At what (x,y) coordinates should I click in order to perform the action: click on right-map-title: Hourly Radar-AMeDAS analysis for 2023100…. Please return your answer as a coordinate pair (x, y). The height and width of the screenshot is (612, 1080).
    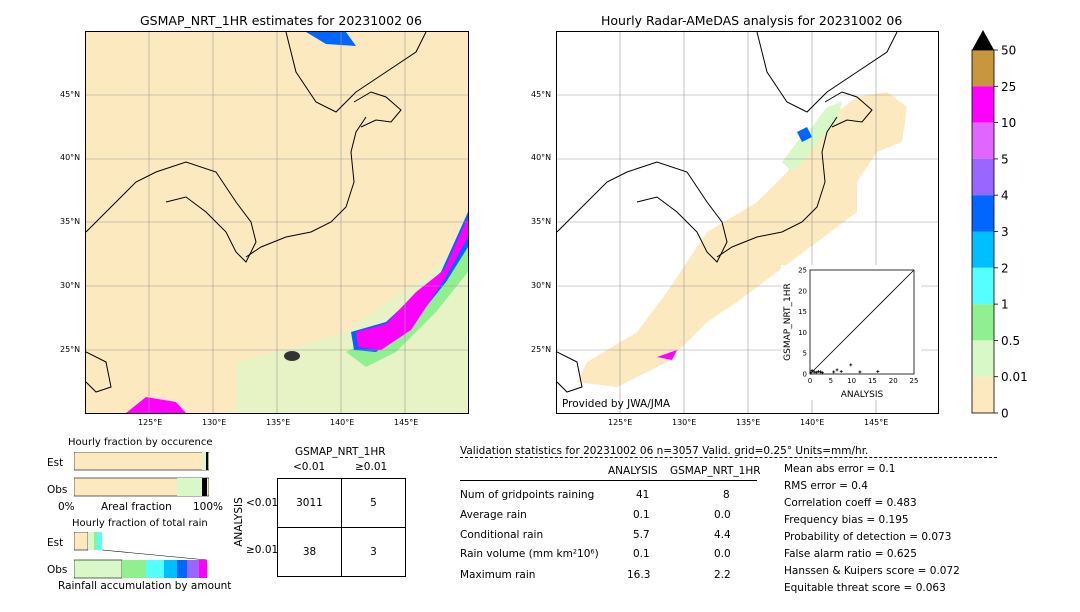
    Looking at the image, I should click on (752, 20).